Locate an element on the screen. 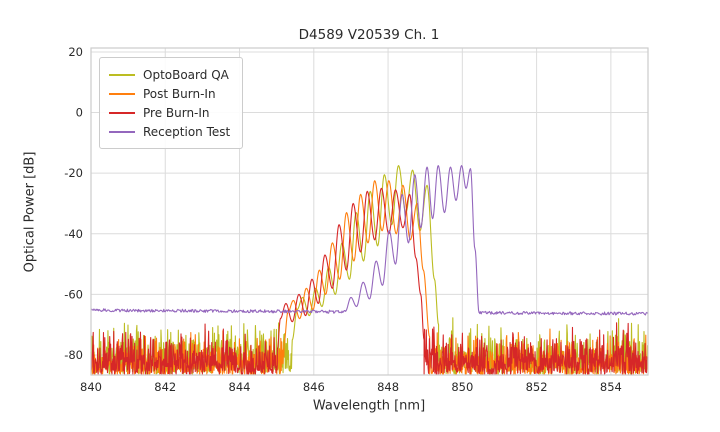 The image size is (720, 432). x-tick-label: 844 is located at coordinates (240, 387).